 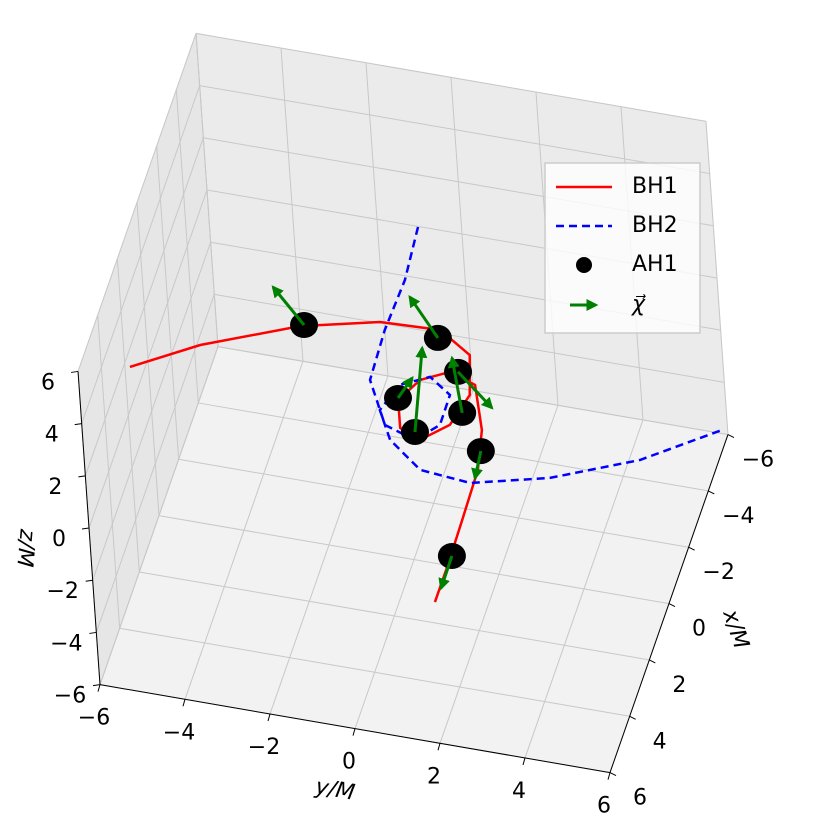 I want to click on legend: BH1 BH2 AH1 χ⃗, so click(x=622, y=248).